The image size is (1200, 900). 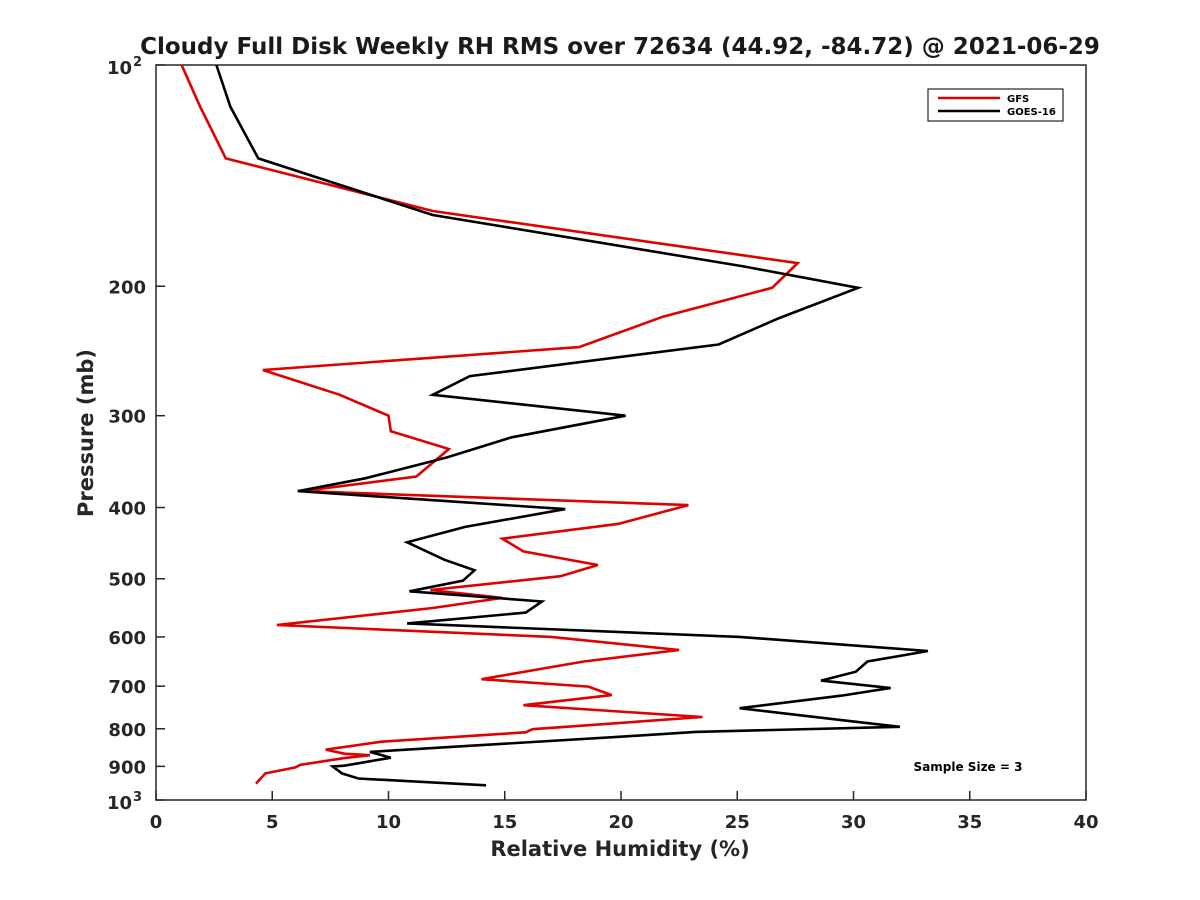 I want to click on x-axis: 0 5 10 15 20 25 30 35 40, so click(x=624, y=812).